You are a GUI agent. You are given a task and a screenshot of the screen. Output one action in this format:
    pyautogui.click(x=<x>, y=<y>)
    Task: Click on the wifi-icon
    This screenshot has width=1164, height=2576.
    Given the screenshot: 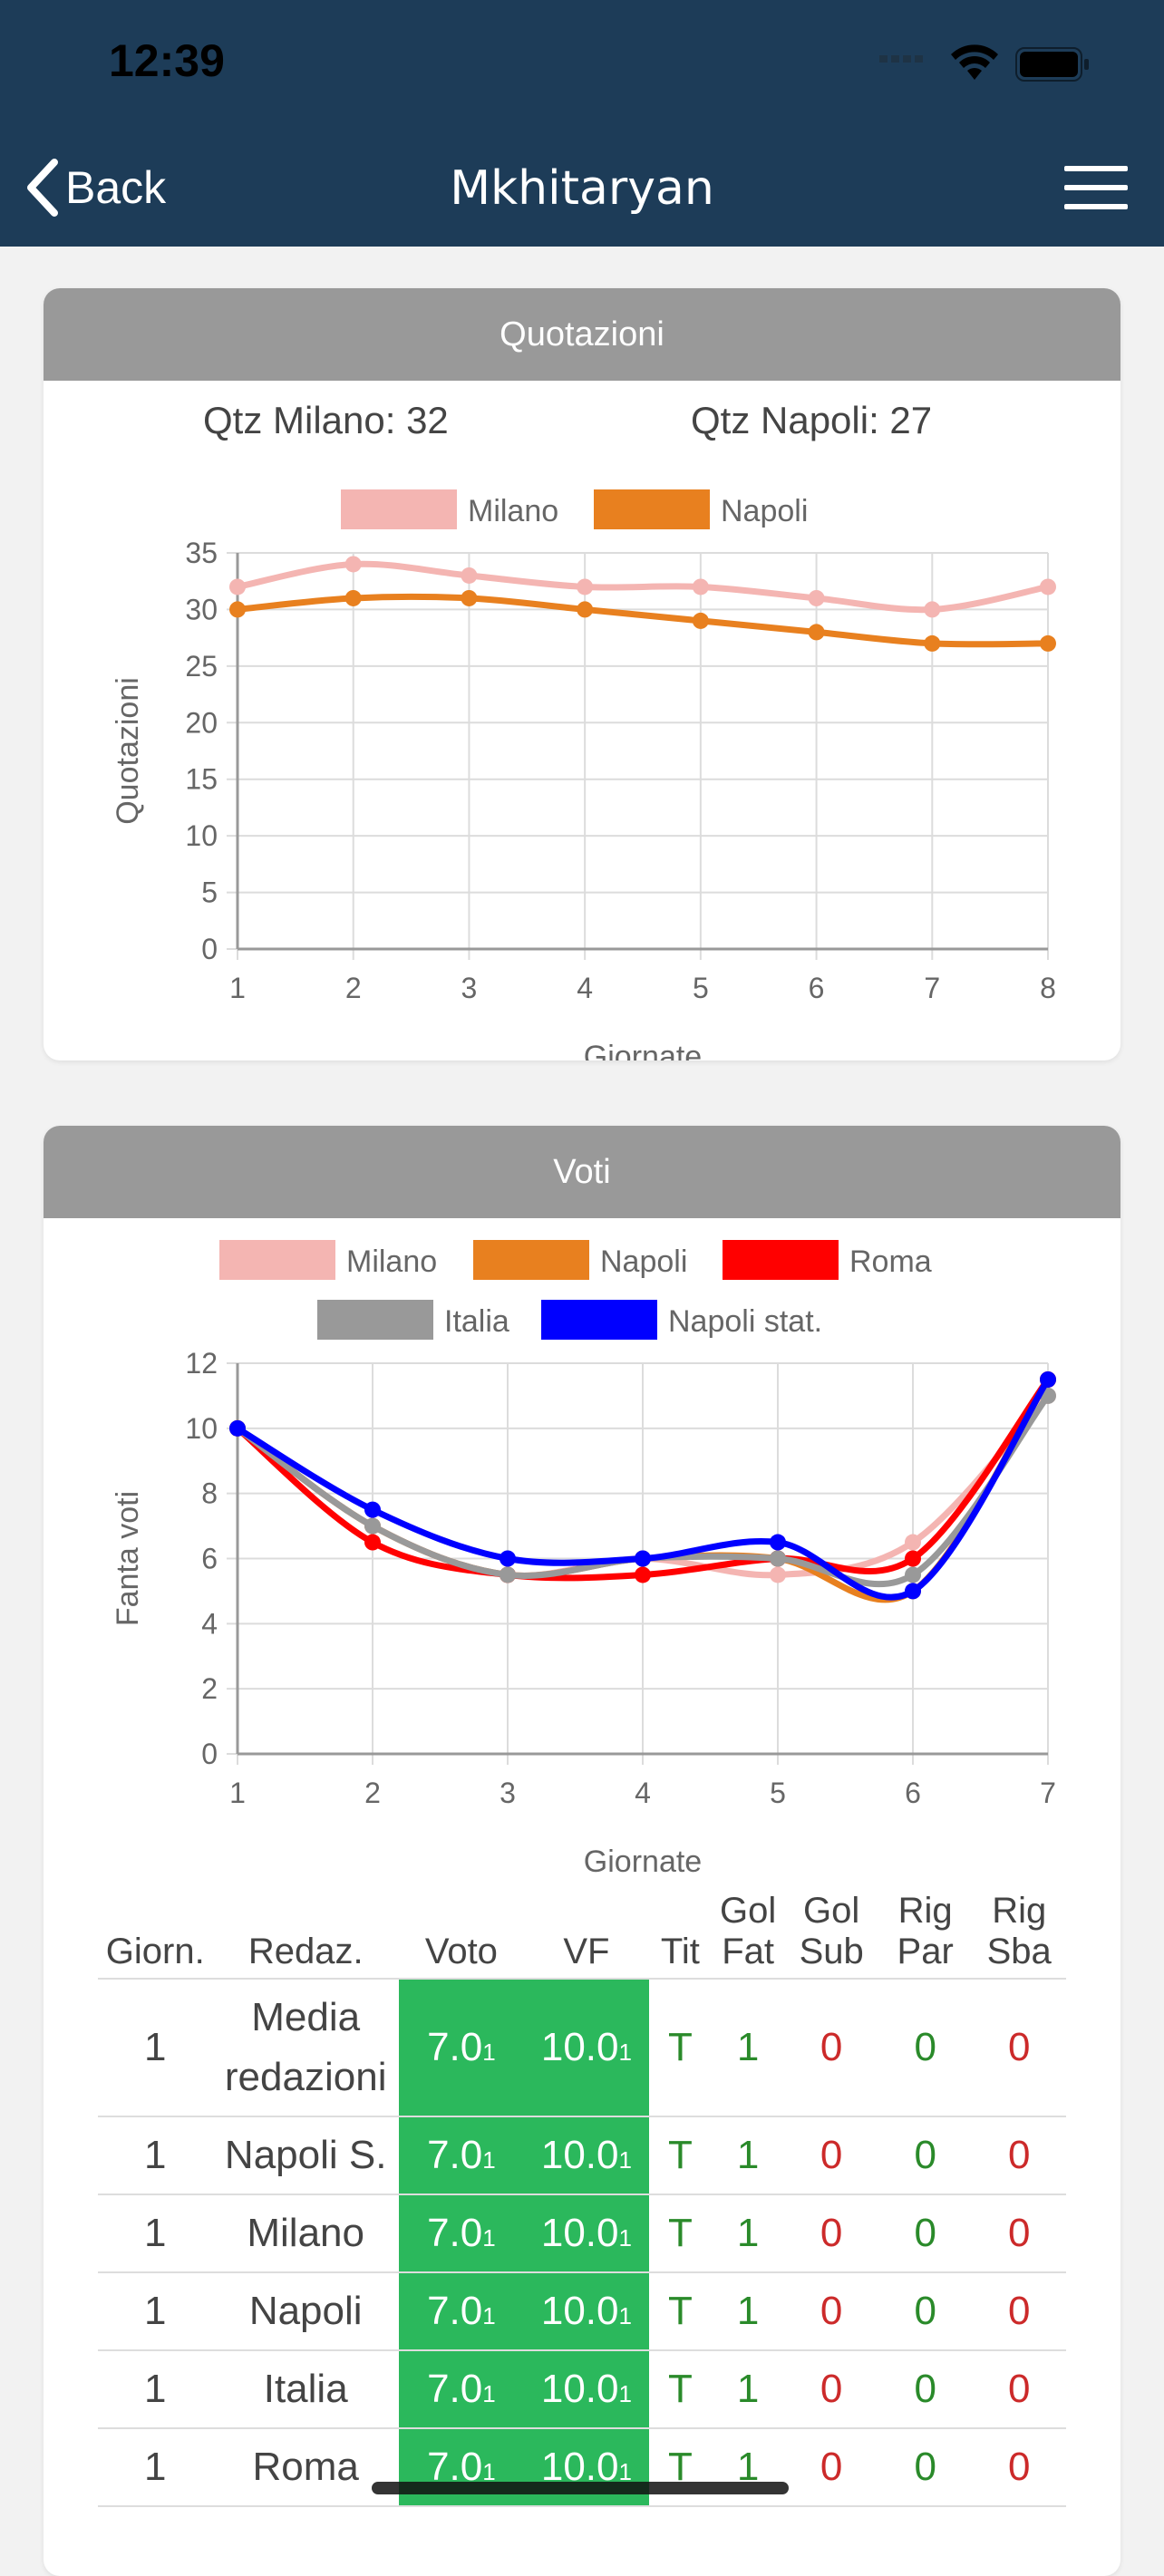 What is the action you would take?
    pyautogui.click(x=974, y=62)
    